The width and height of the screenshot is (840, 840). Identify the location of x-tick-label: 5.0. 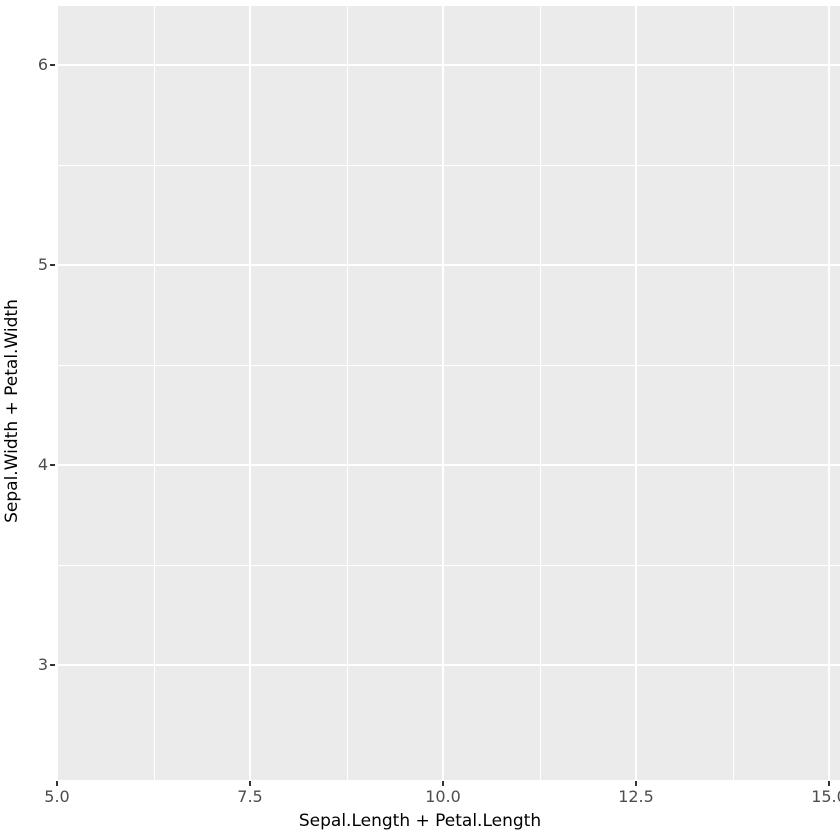
(57, 796).